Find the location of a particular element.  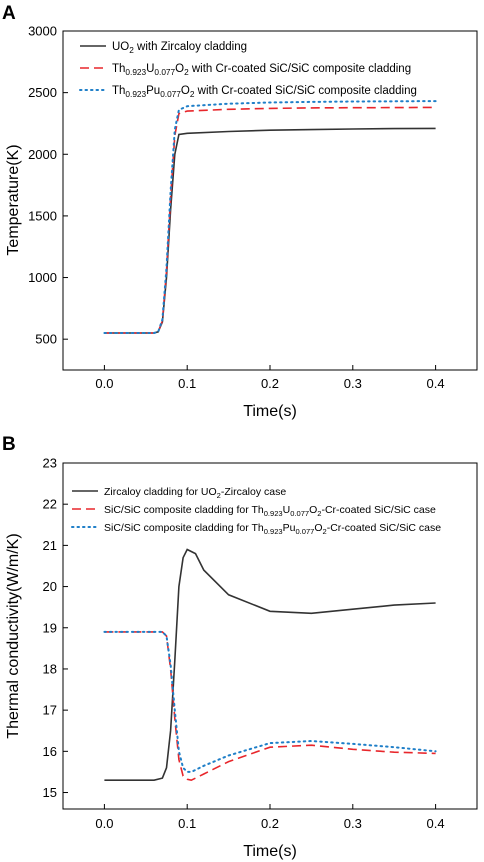

legend-text-part: UO is located at coordinates (120, 47).